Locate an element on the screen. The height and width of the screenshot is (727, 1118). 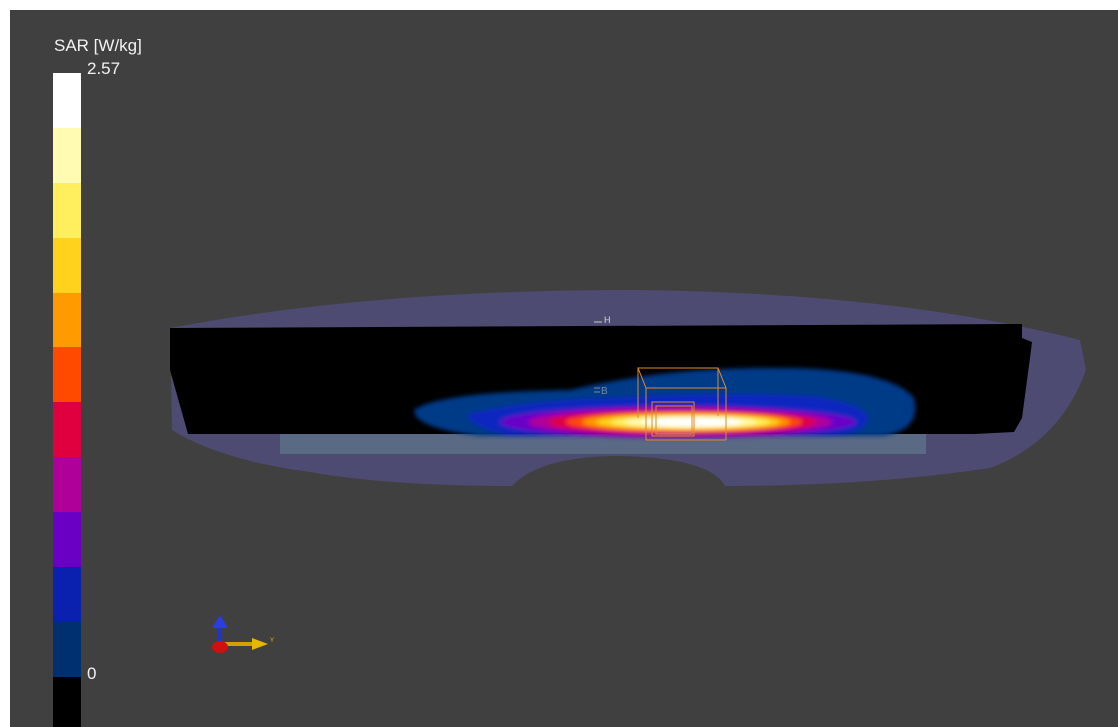
marker-h: H is located at coordinates (607, 320).